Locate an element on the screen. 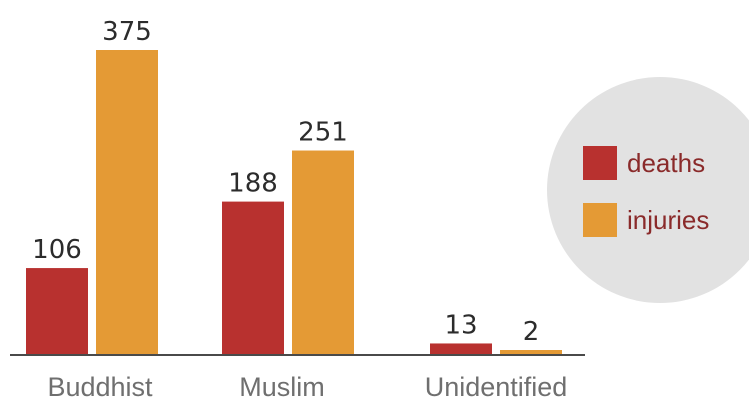 Image resolution: width=749 pixels, height=407 pixels. legend: deaths injuries is located at coordinates (648, 190).